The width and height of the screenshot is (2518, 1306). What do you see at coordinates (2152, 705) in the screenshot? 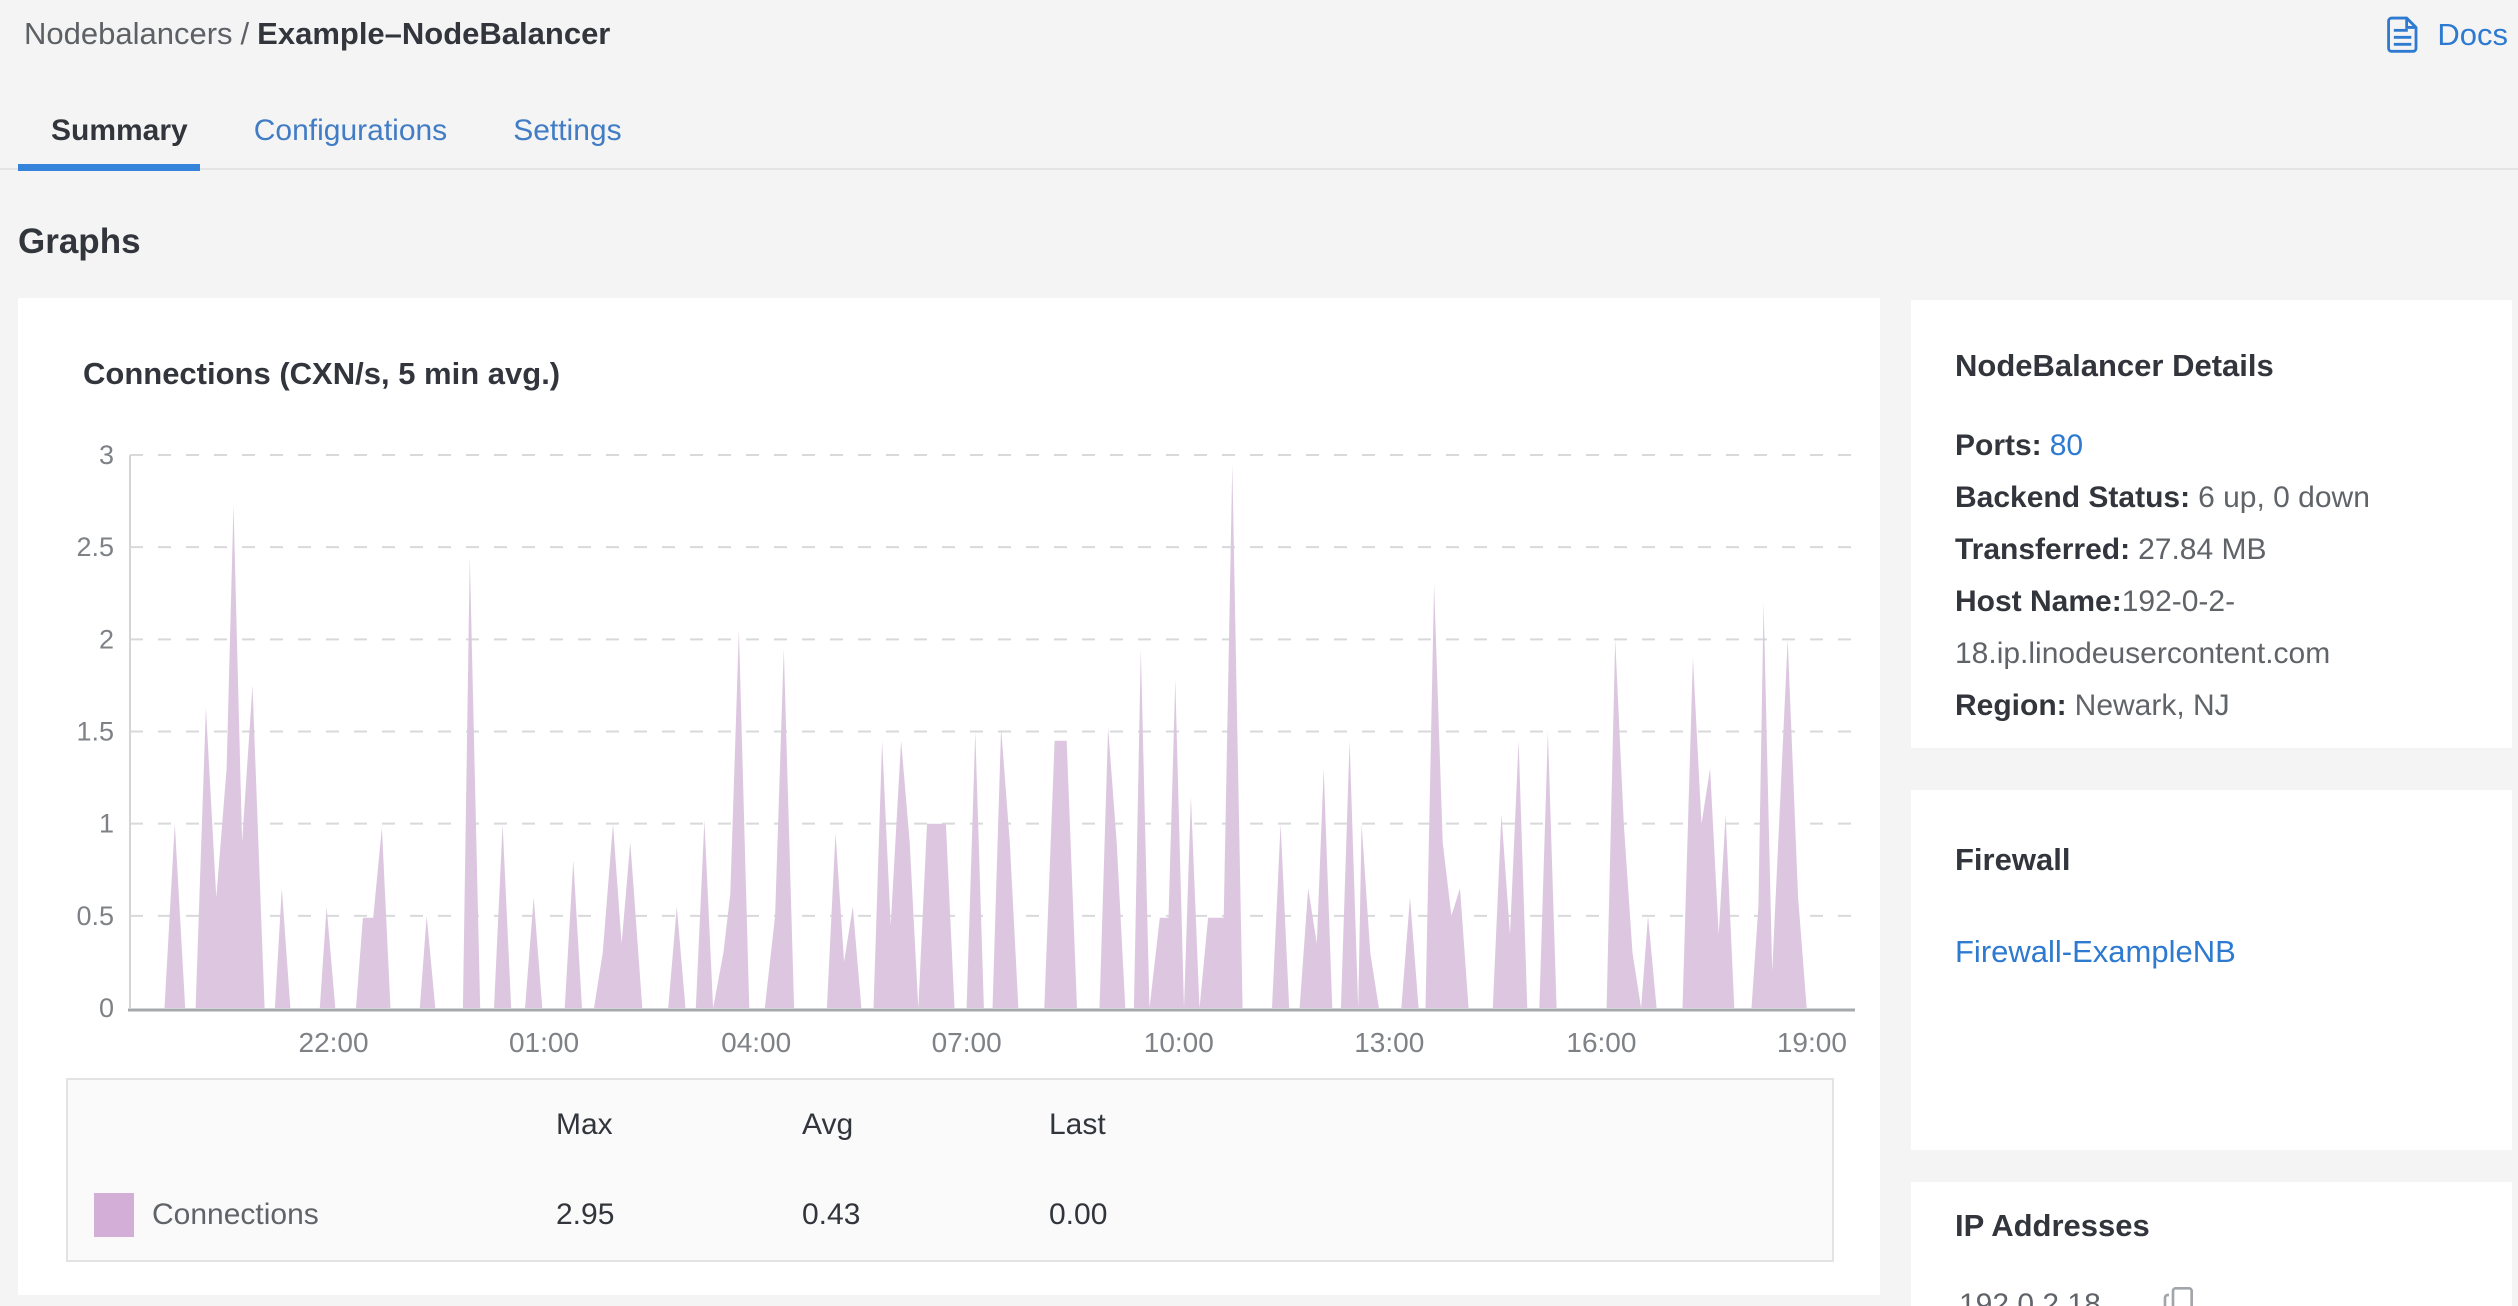
I see `region-value: Newark, NJ` at bounding box center [2152, 705].